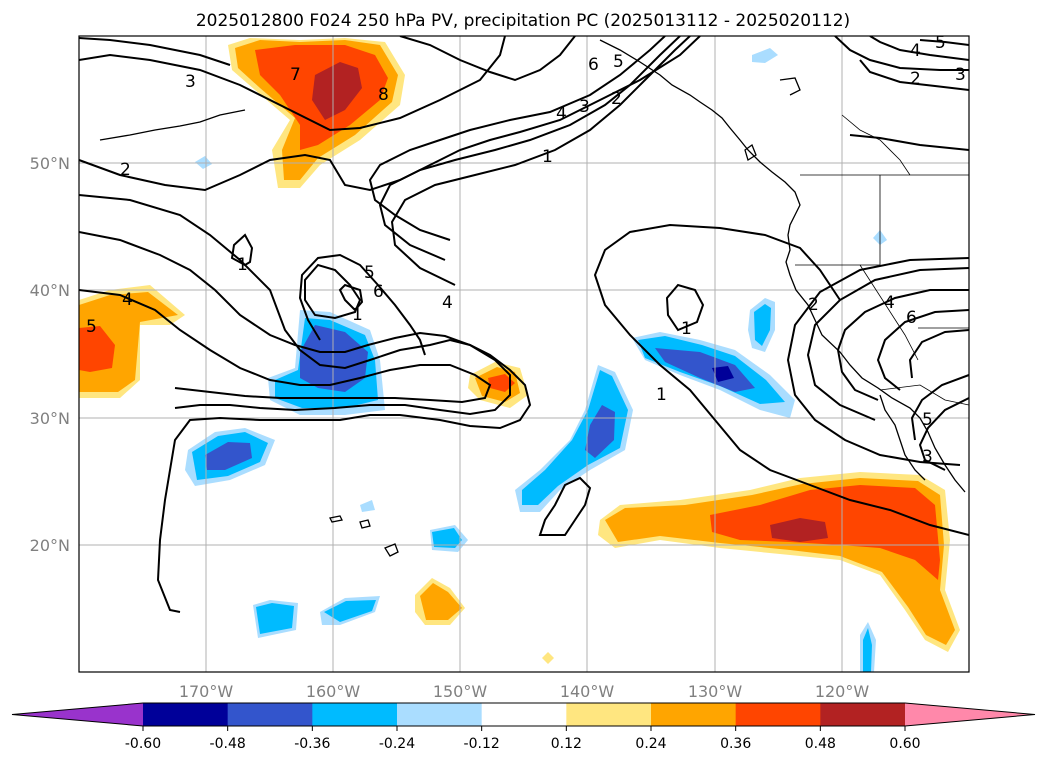 This screenshot has width=1047, height=765. I want to click on colorbar-tick-label: 0.60, so click(904, 744).